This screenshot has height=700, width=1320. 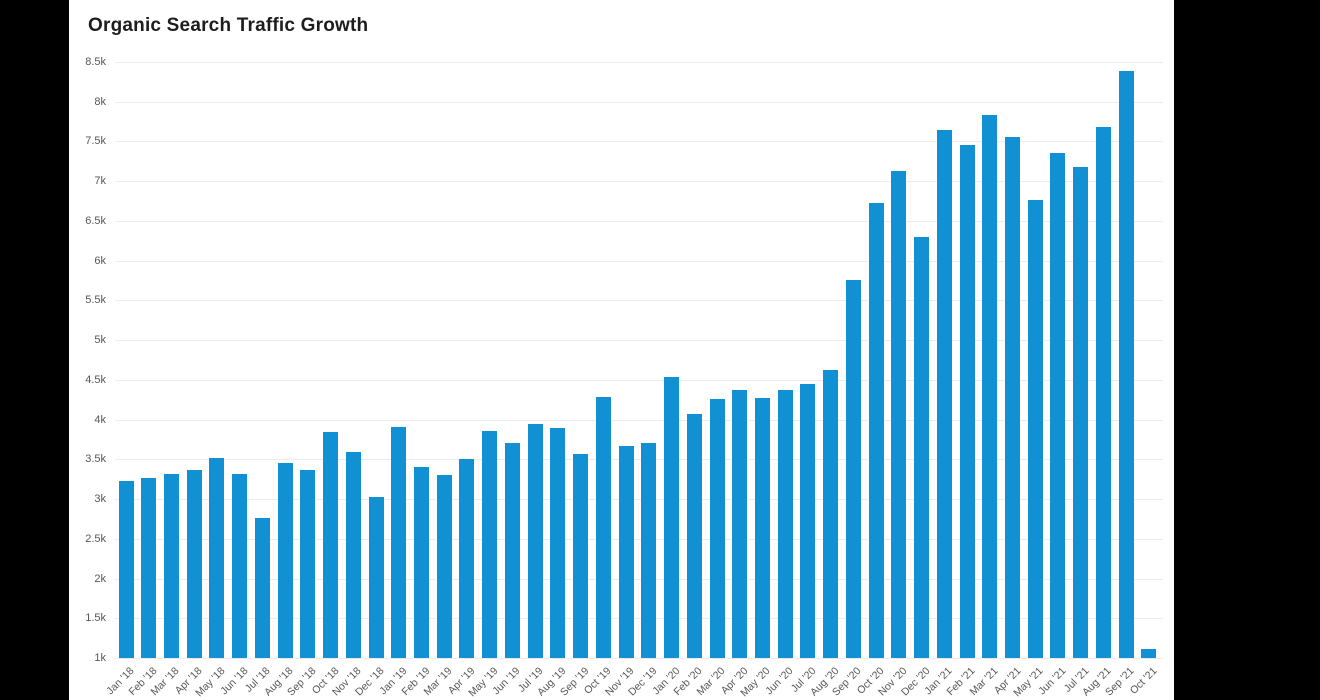 What do you see at coordinates (100, 578) in the screenshot?
I see `y-axis-tick-label: 2k` at bounding box center [100, 578].